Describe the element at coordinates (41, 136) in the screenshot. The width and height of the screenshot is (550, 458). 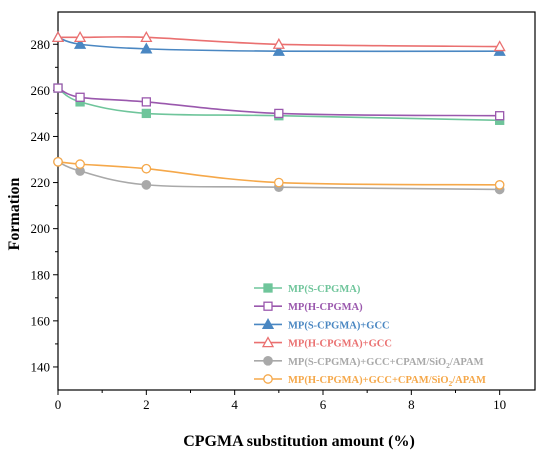
I see `y-tick-label: 240` at that location.